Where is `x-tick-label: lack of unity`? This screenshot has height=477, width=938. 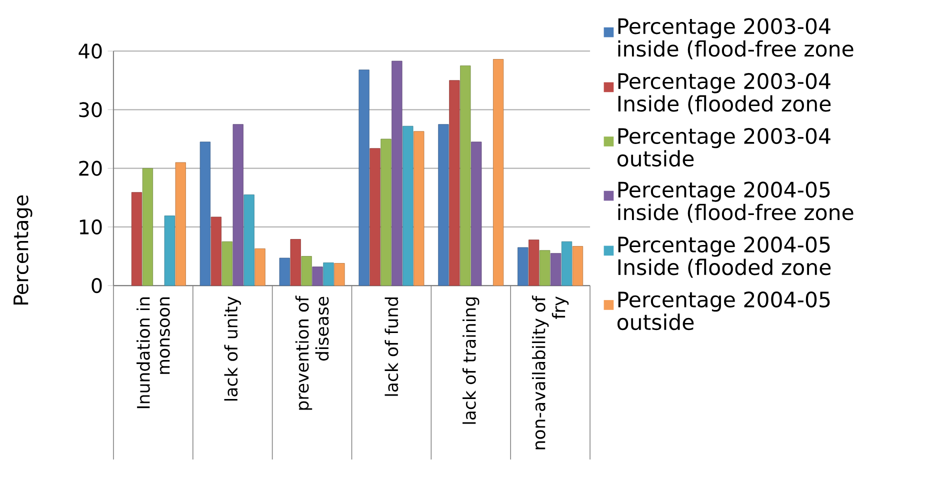 x-tick-label: lack of unity is located at coordinates (232, 348).